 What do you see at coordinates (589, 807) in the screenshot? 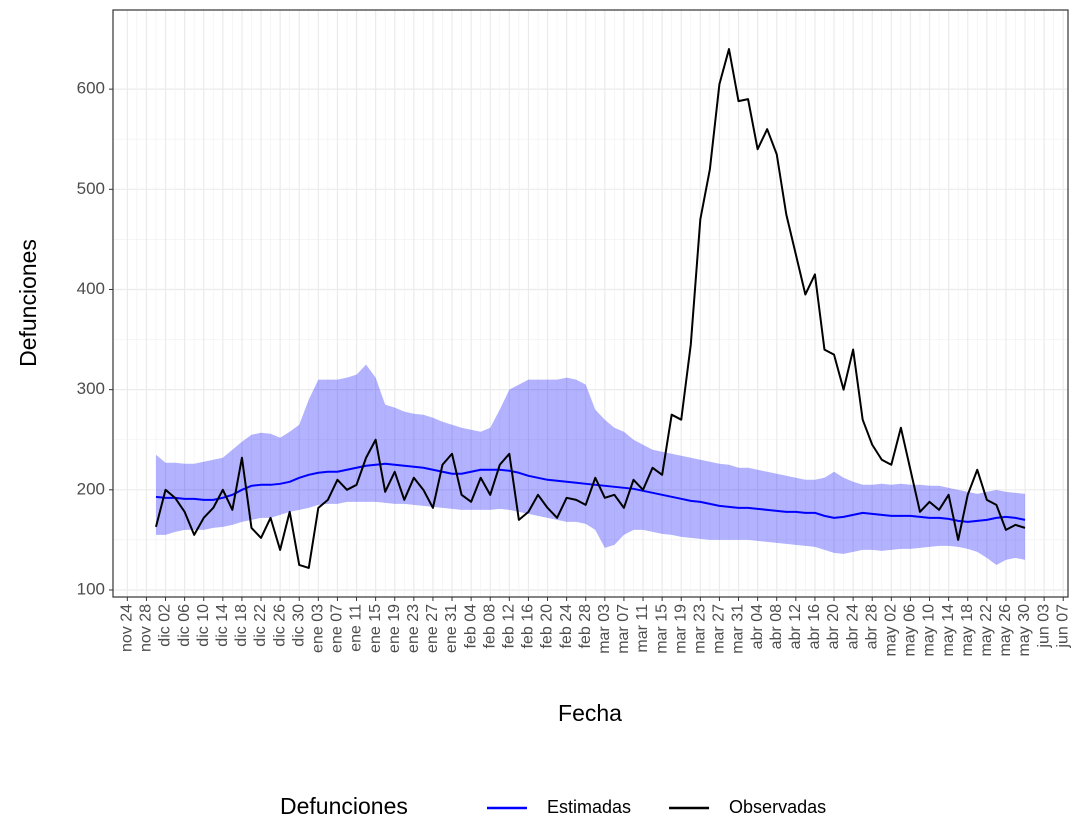
I see `legend-label: Estimadas` at bounding box center [589, 807].